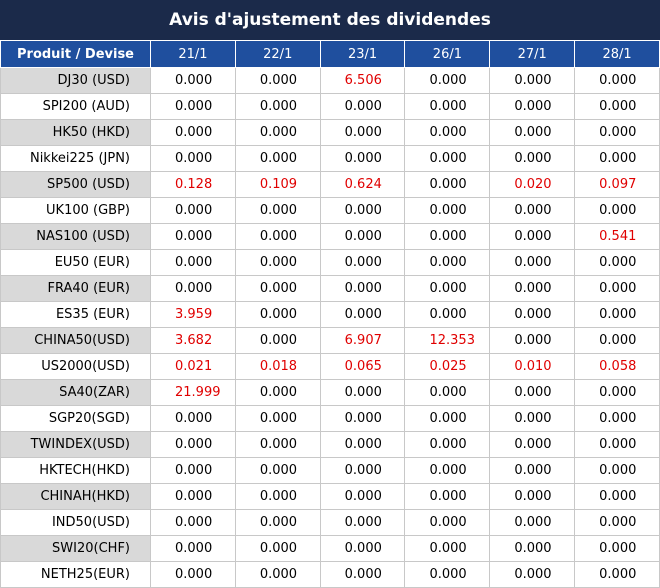 The width and height of the screenshot is (660, 588). I want to click on table-row: EU50 (EUR) 0.000 0.000 0.000 0.000 0.000 0.000, so click(330, 262).